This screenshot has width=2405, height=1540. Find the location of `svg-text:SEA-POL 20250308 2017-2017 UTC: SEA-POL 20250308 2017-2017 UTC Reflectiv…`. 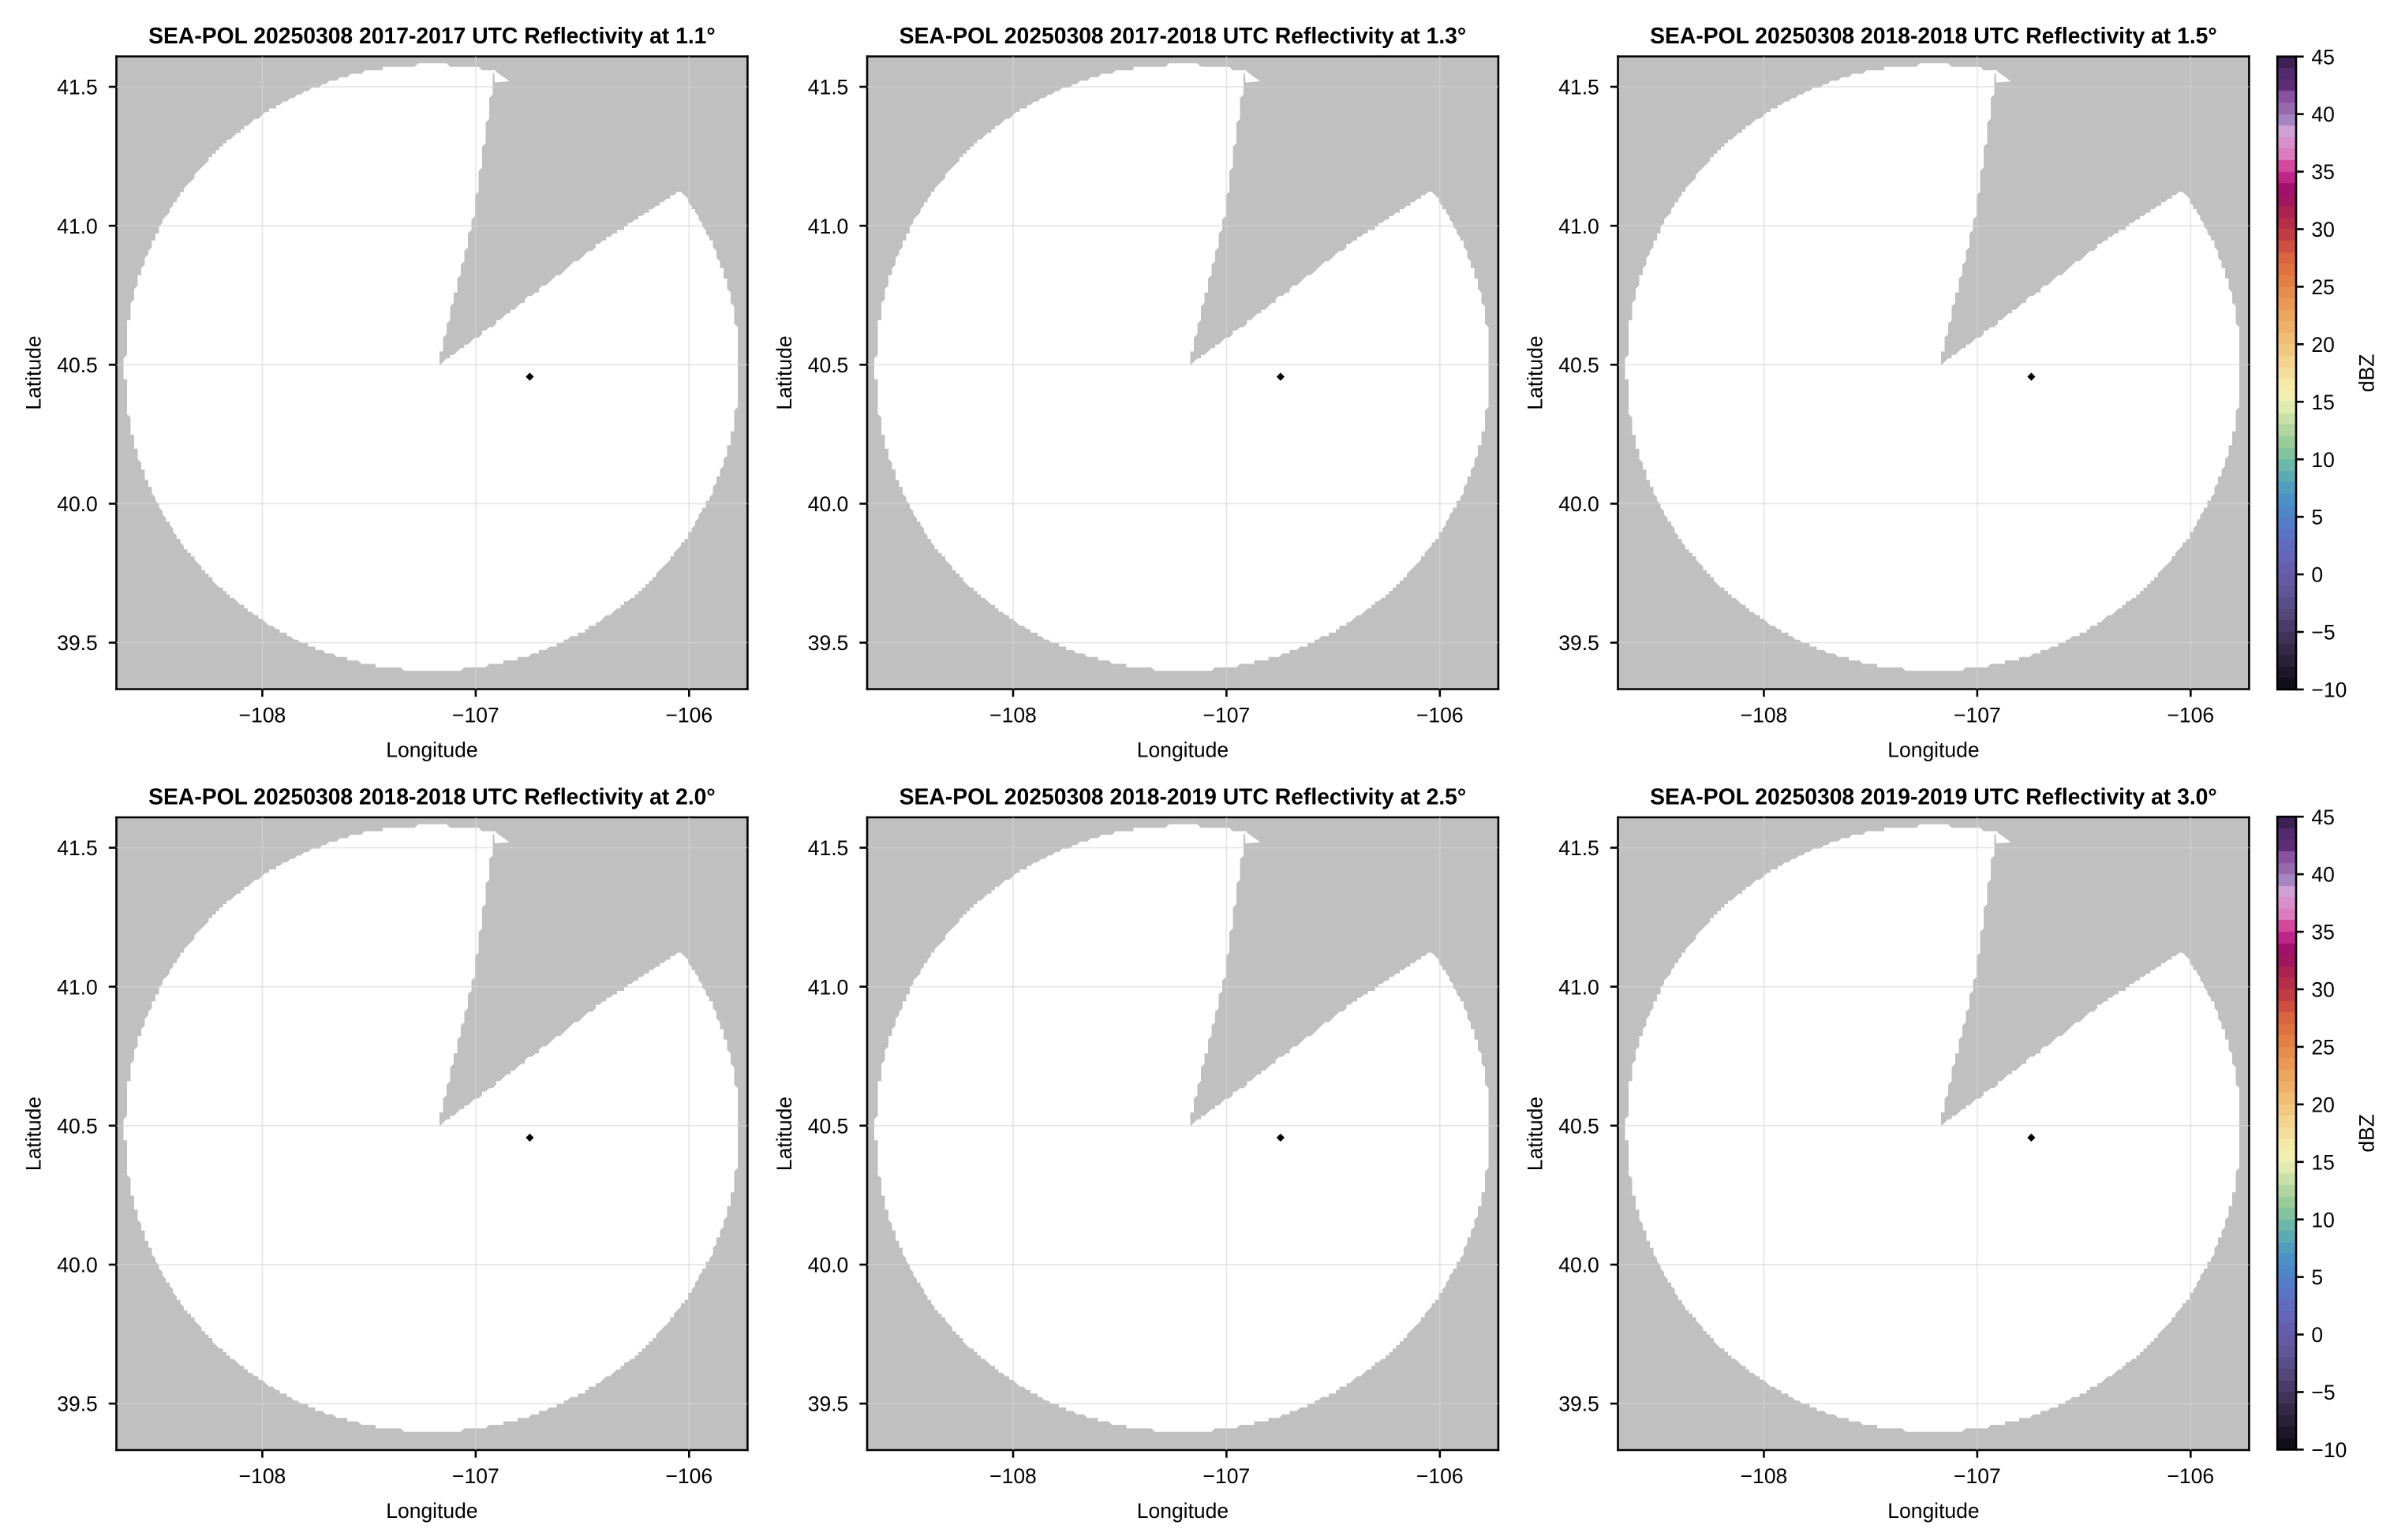

svg-text:SEA-POL 20250308 2017-2017 UTC: SEA-POL 20250308 2017-2017 UTC Reflectiv… is located at coordinates (432, 35).